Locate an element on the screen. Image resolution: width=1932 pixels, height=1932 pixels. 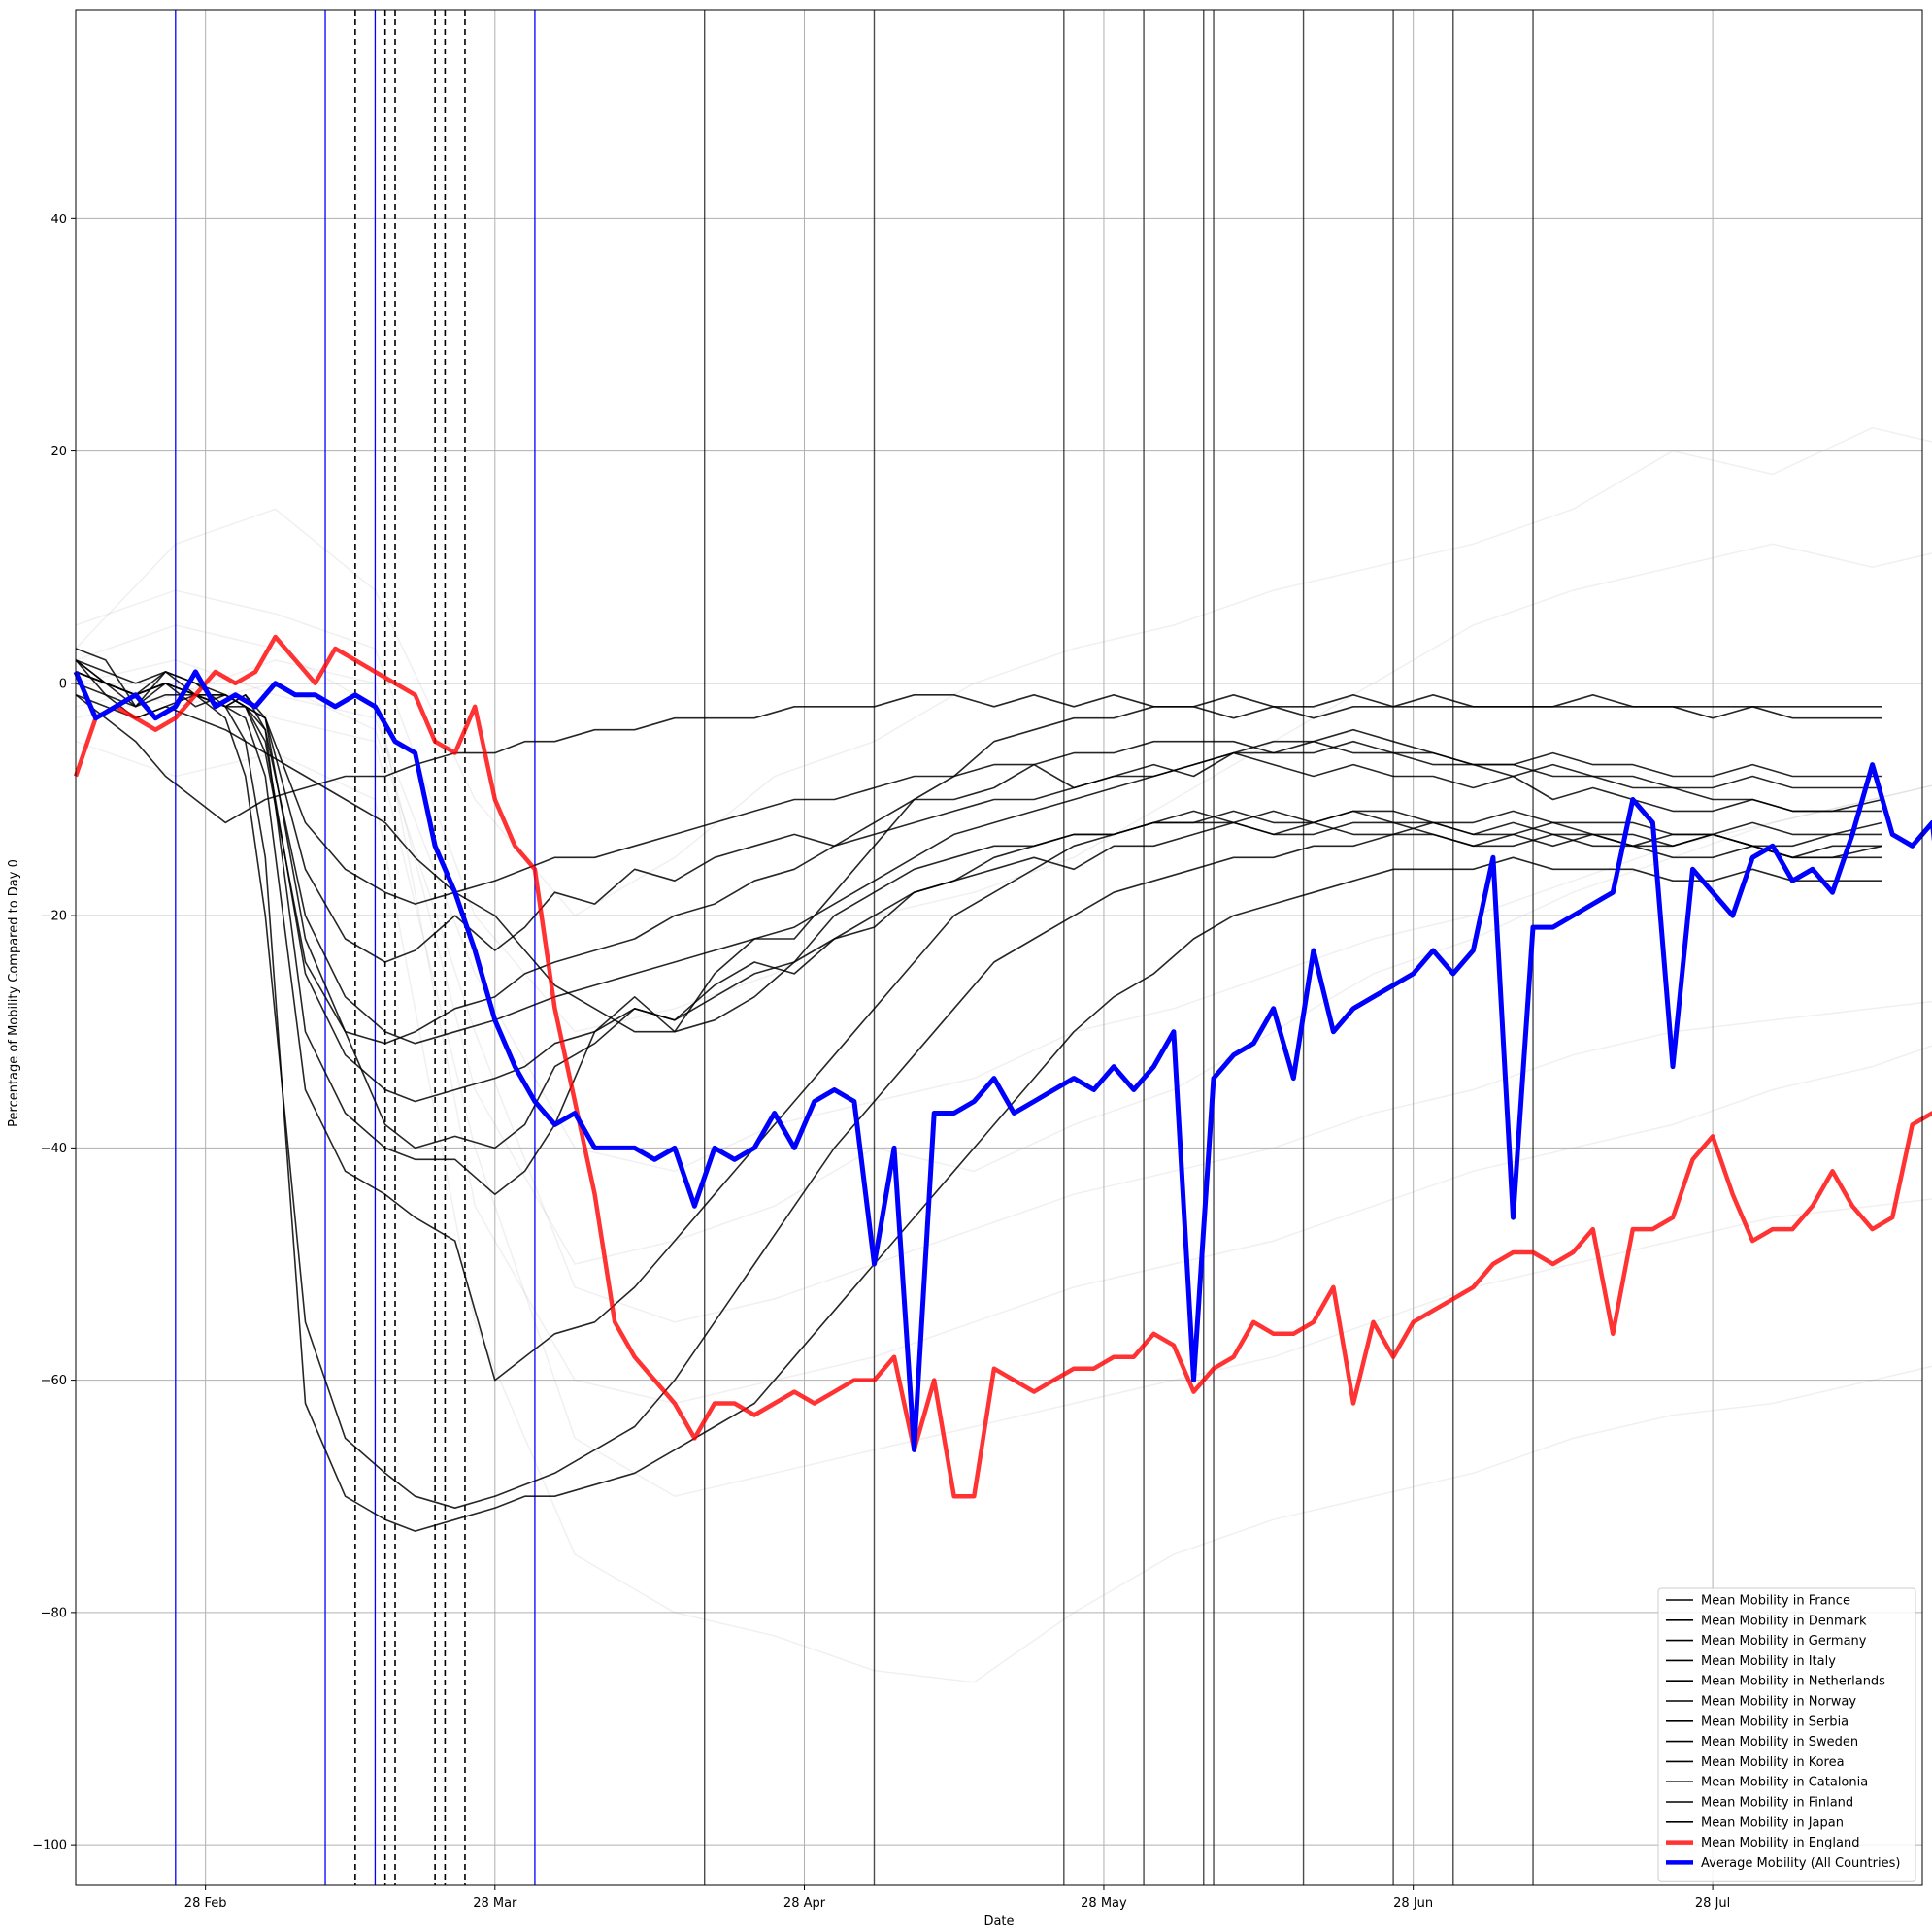
x-tick-label: 28 Jun is located at coordinates (1413, 1903).